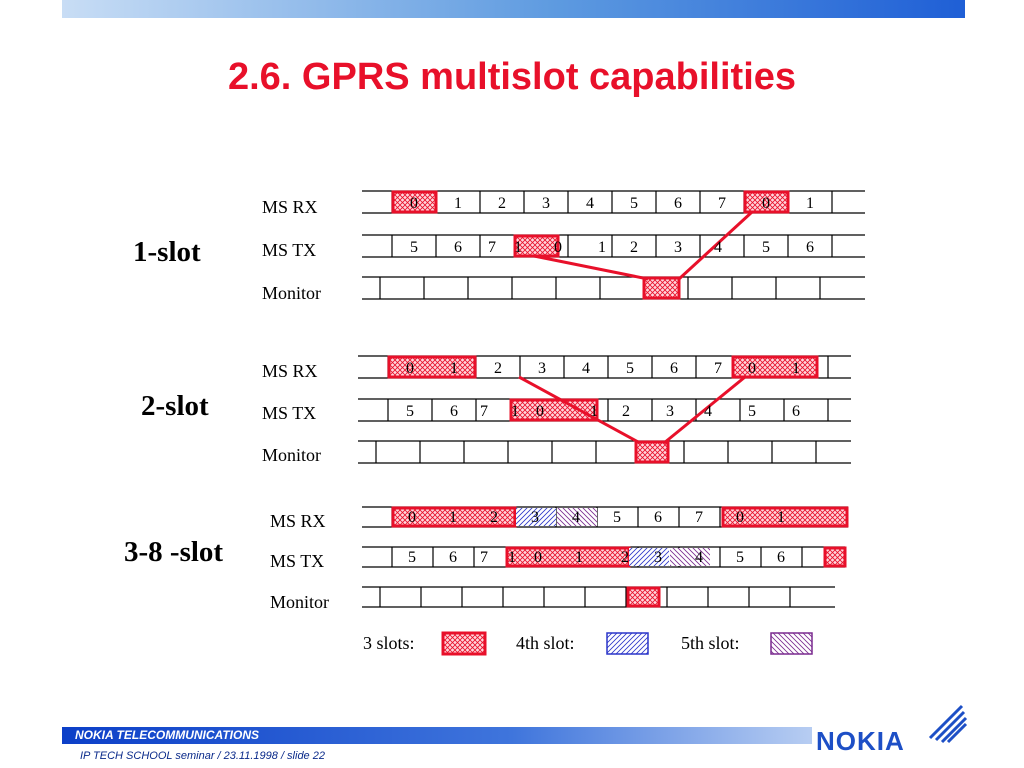 This screenshot has width=1024, height=768. Describe the element at coordinates (545, 643) in the screenshot. I see `legend-4th-slot-label: 4th slot:` at that location.